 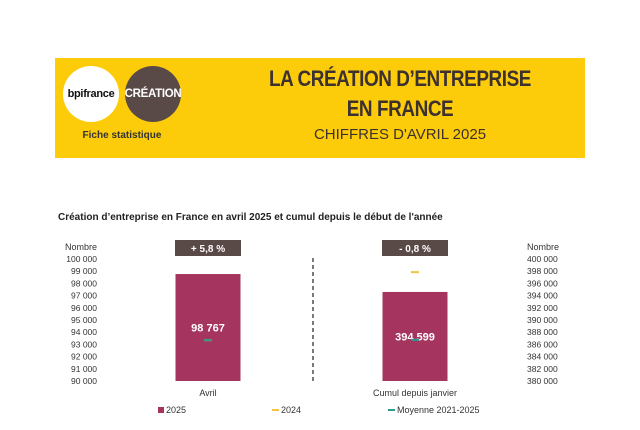 What do you see at coordinates (400, 134) in the screenshot?
I see `title-line-3: CHIFFRES D'AVRIL 2025` at bounding box center [400, 134].